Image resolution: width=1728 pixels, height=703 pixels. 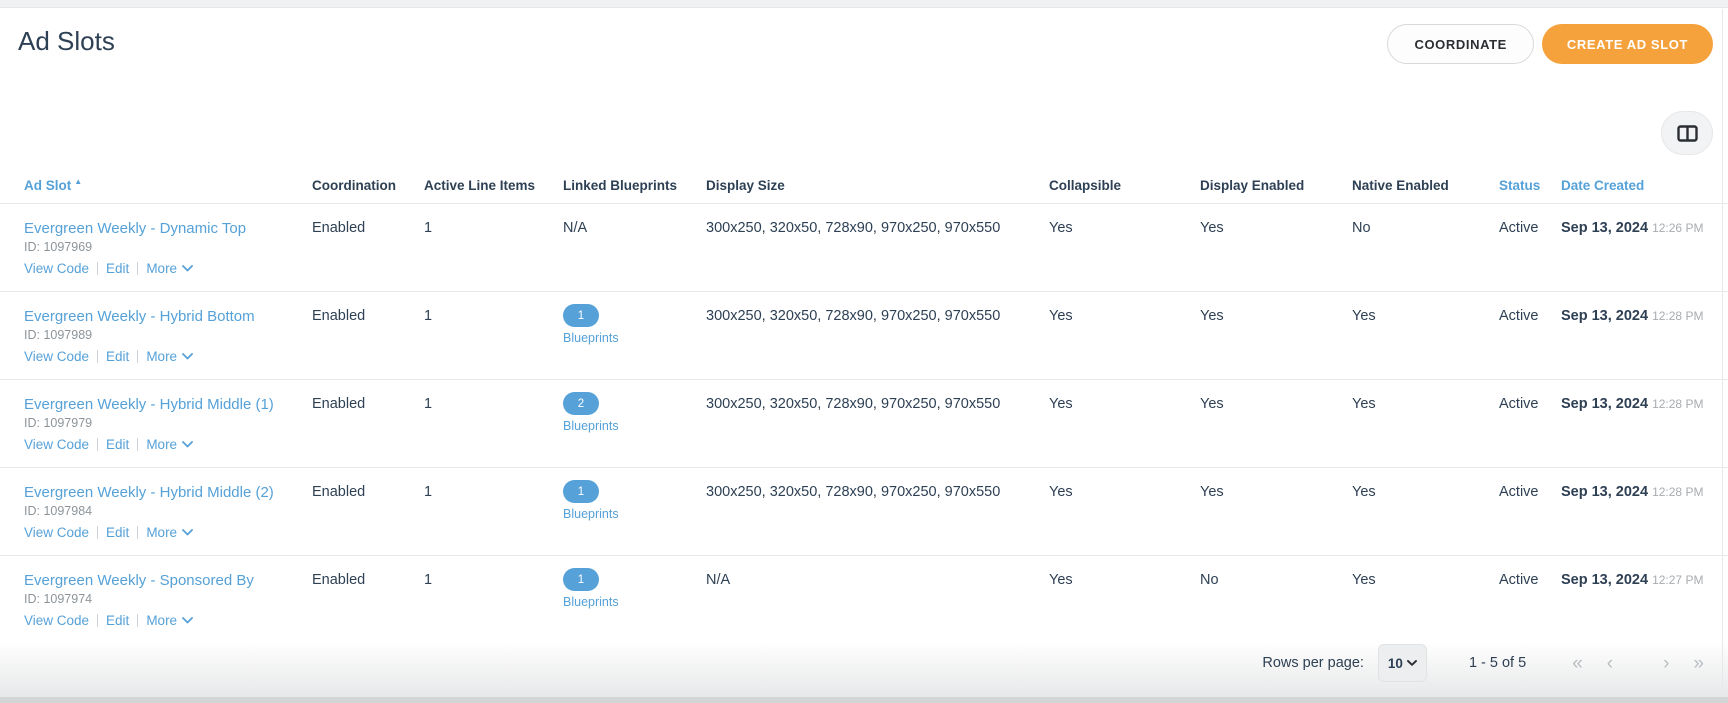 What do you see at coordinates (66, 41) in the screenshot?
I see `page-title: Ad Slots` at bounding box center [66, 41].